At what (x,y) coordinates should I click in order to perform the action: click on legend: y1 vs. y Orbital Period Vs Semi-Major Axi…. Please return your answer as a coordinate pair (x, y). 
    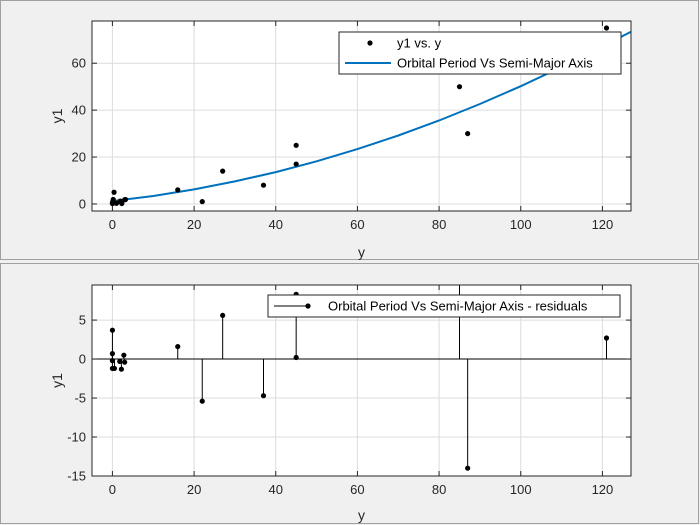
    Looking at the image, I should click on (480, 53).